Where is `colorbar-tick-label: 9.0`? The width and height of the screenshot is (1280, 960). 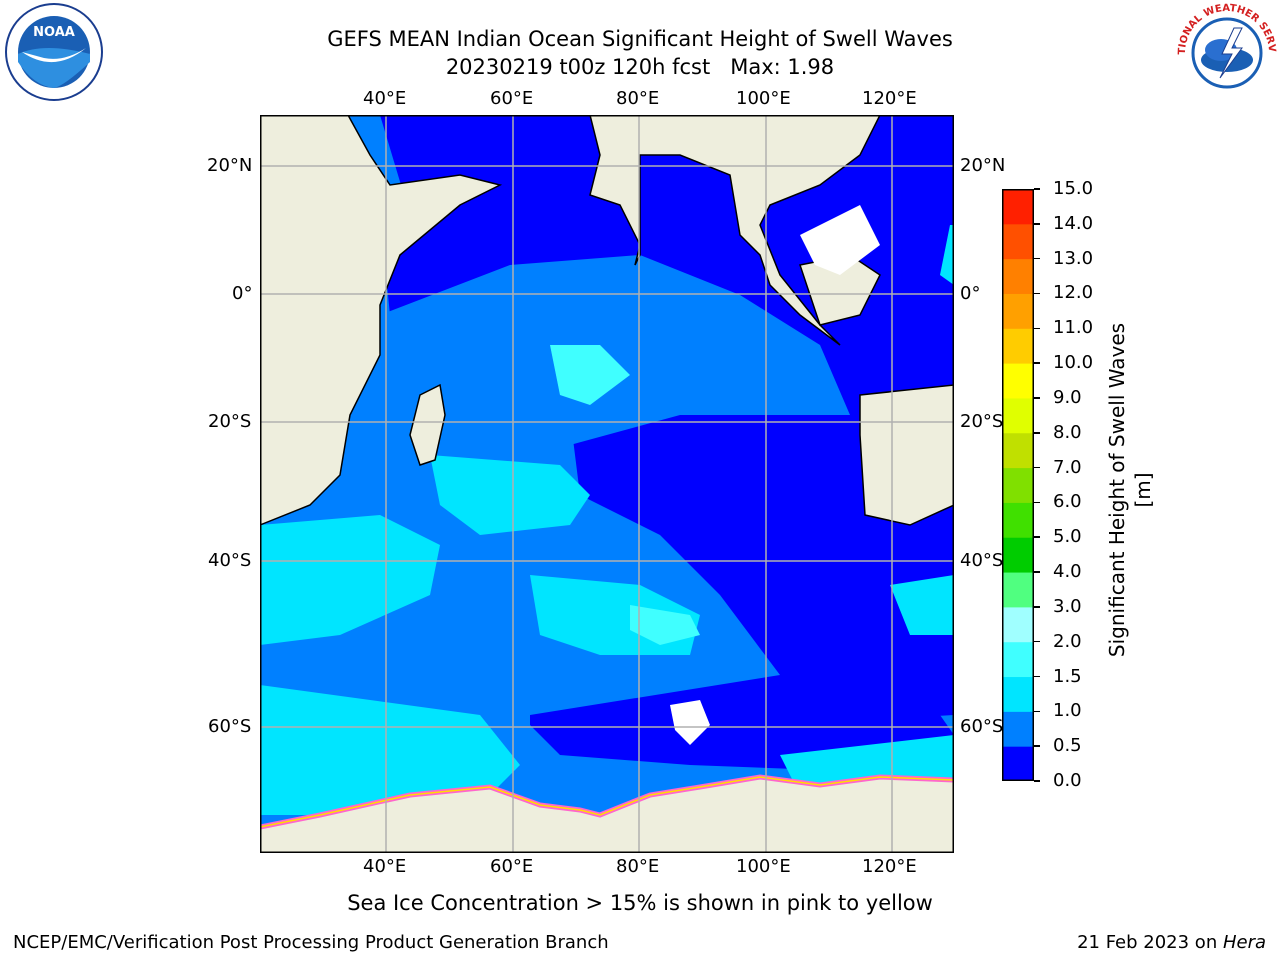 colorbar-tick-label: 9.0 is located at coordinates (1067, 397).